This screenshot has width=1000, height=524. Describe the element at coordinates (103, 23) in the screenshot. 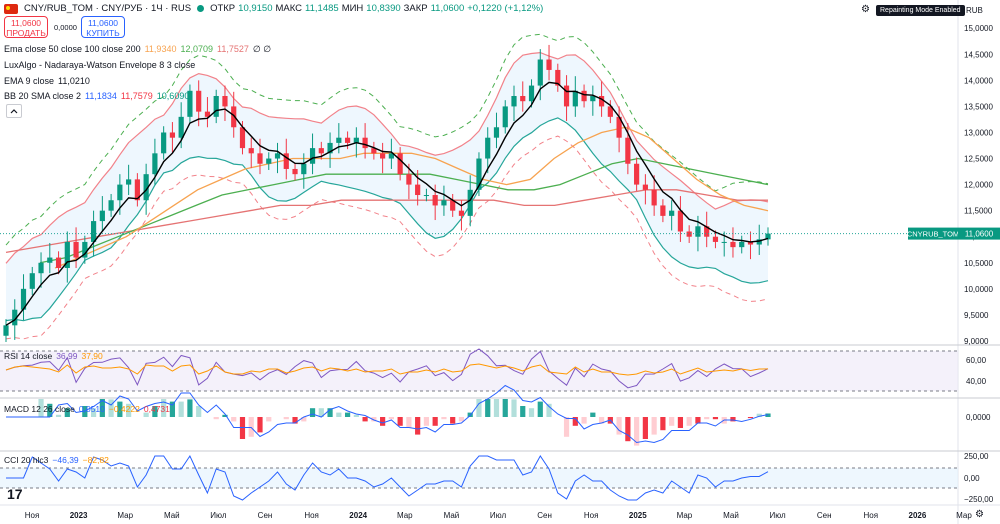

I see `buy-price: 11,0600` at that location.